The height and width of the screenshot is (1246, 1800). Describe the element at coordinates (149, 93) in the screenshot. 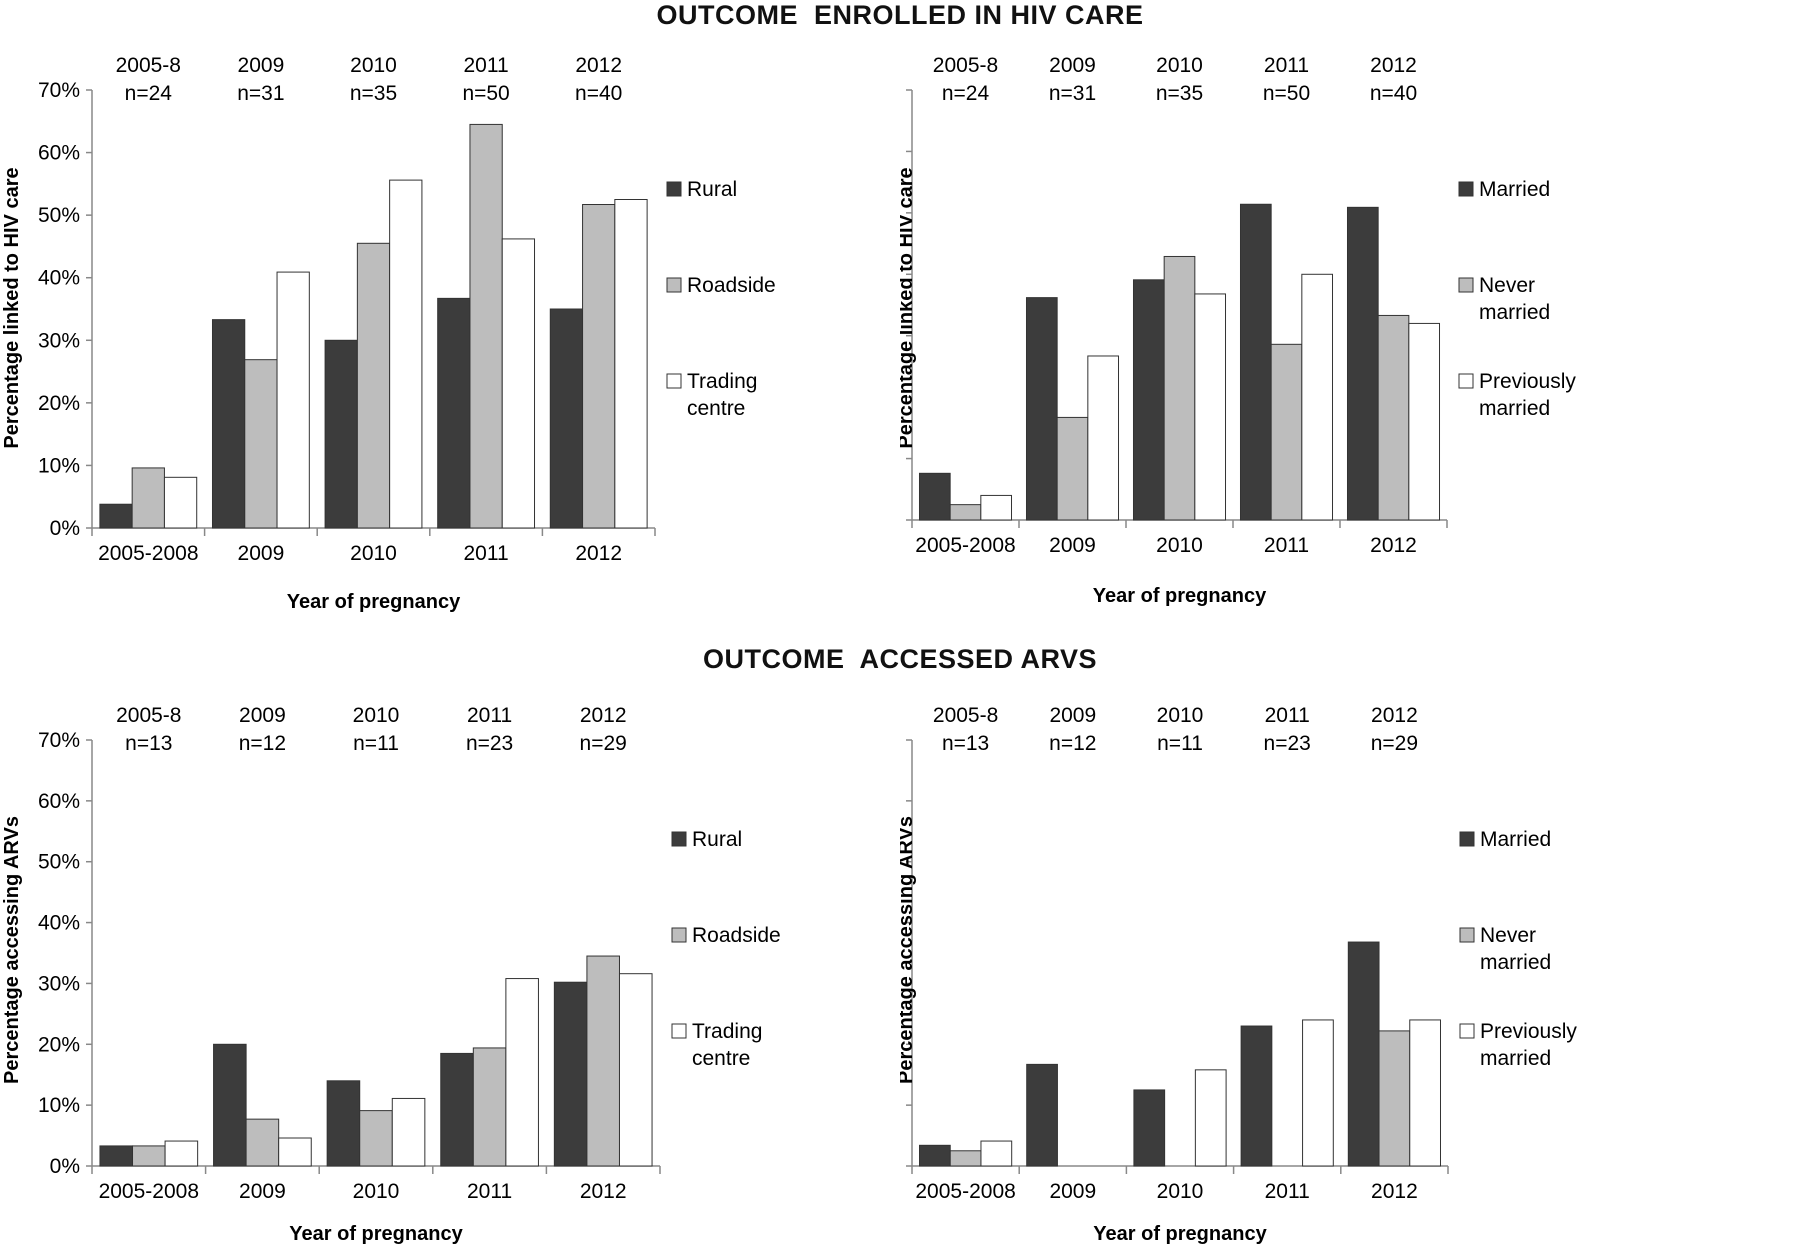

I see `top-n-label: n=24` at that location.